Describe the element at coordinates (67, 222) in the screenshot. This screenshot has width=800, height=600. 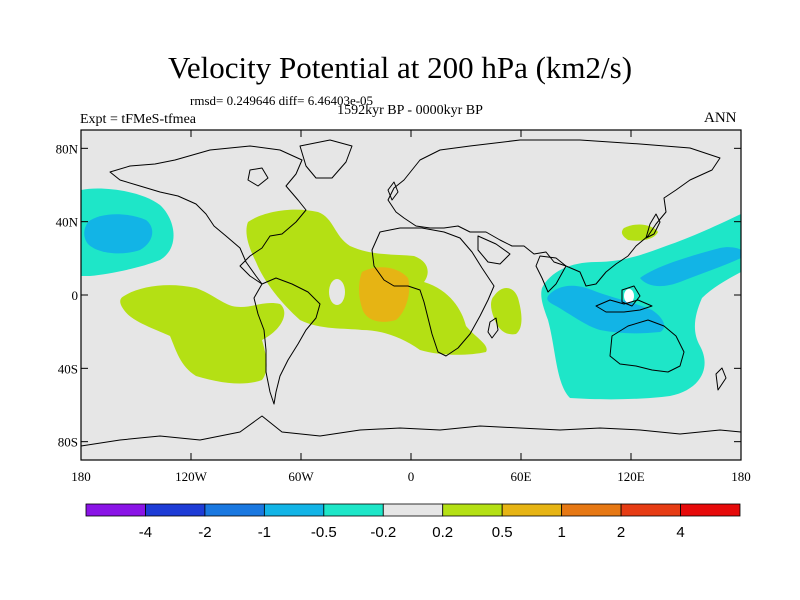
I see `y-tick-label: 40N` at that location.